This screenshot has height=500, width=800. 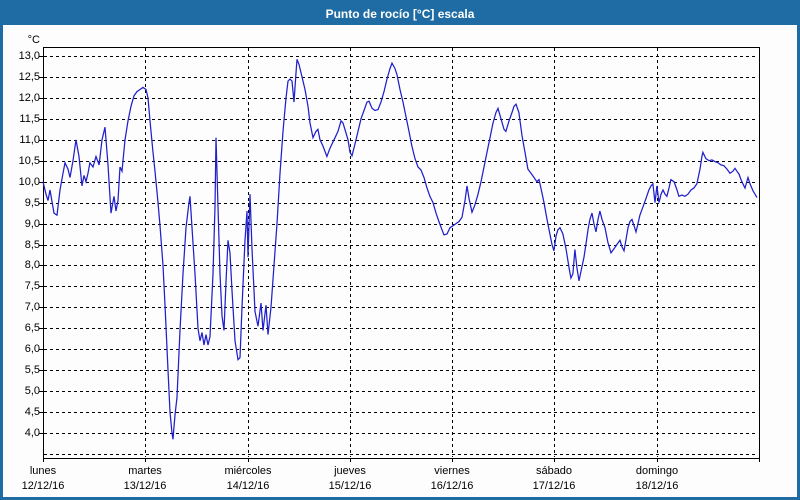 I want to click on y-tick-label: 12,0, so click(x=29, y=98).